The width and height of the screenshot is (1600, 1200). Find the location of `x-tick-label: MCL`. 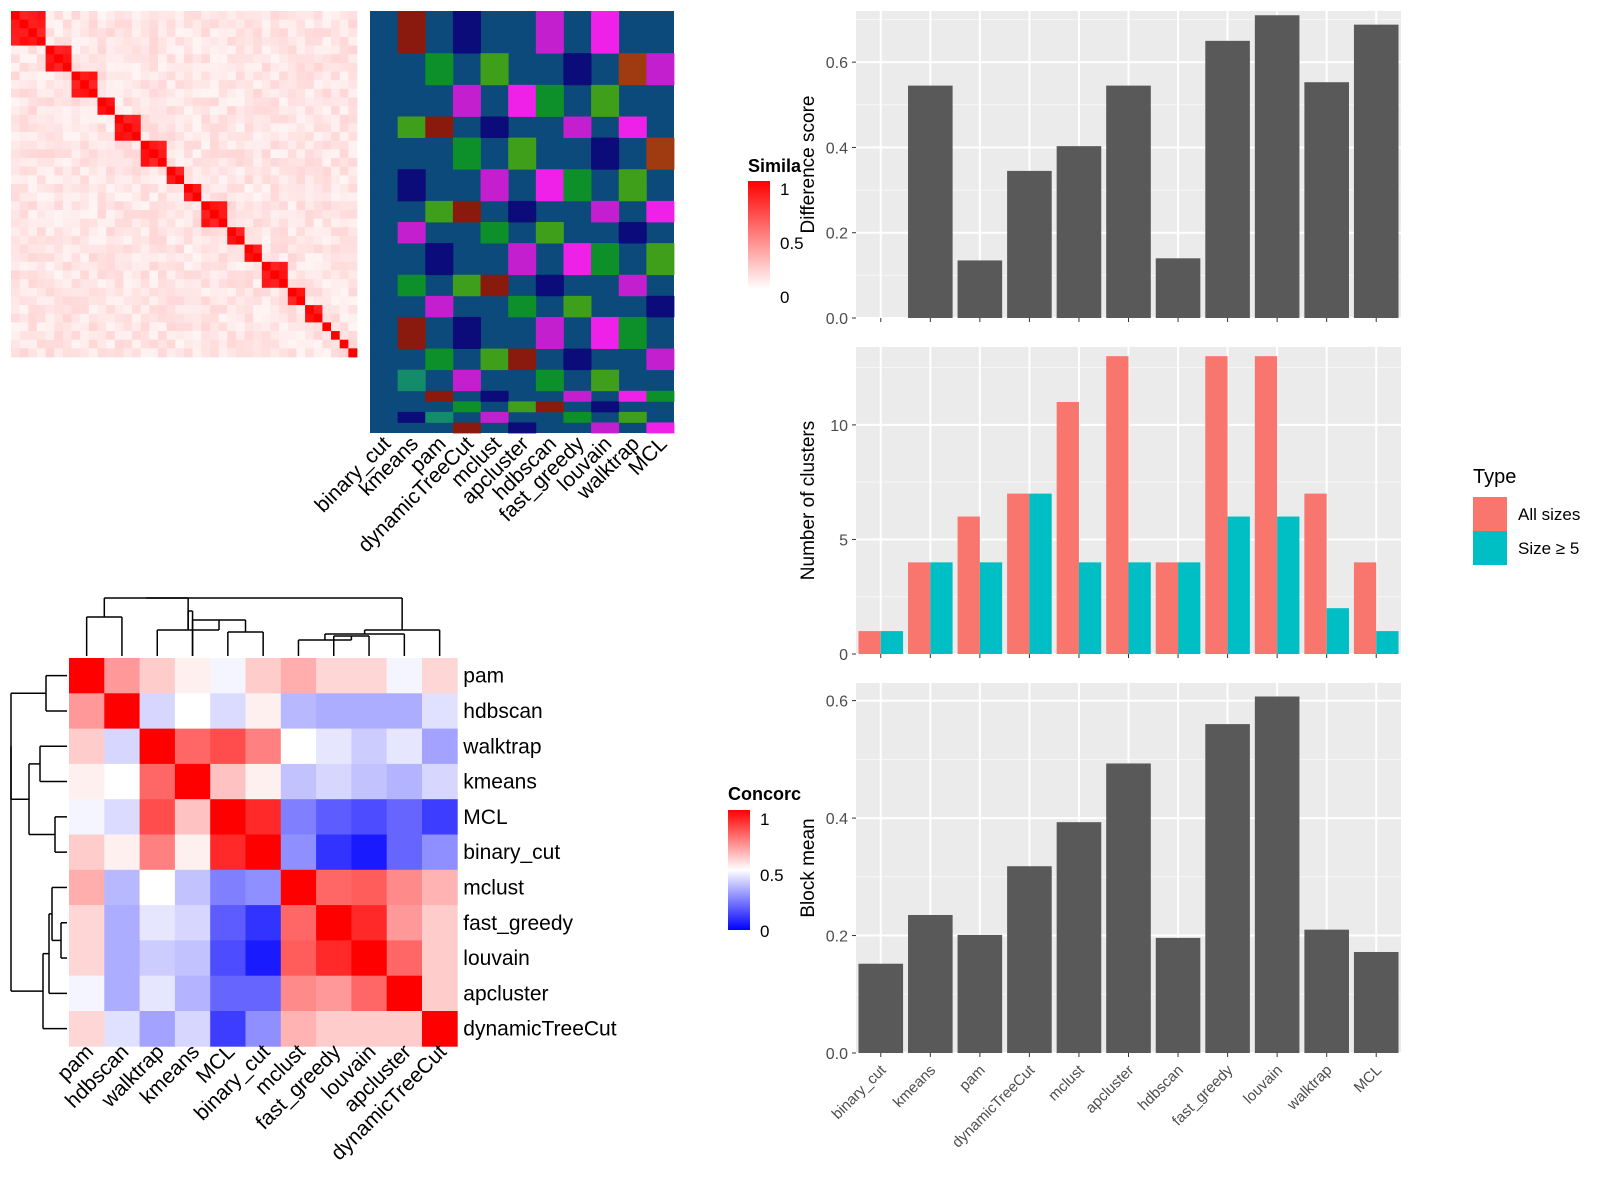

x-tick-label: MCL is located at coordinates (1368, 1079).